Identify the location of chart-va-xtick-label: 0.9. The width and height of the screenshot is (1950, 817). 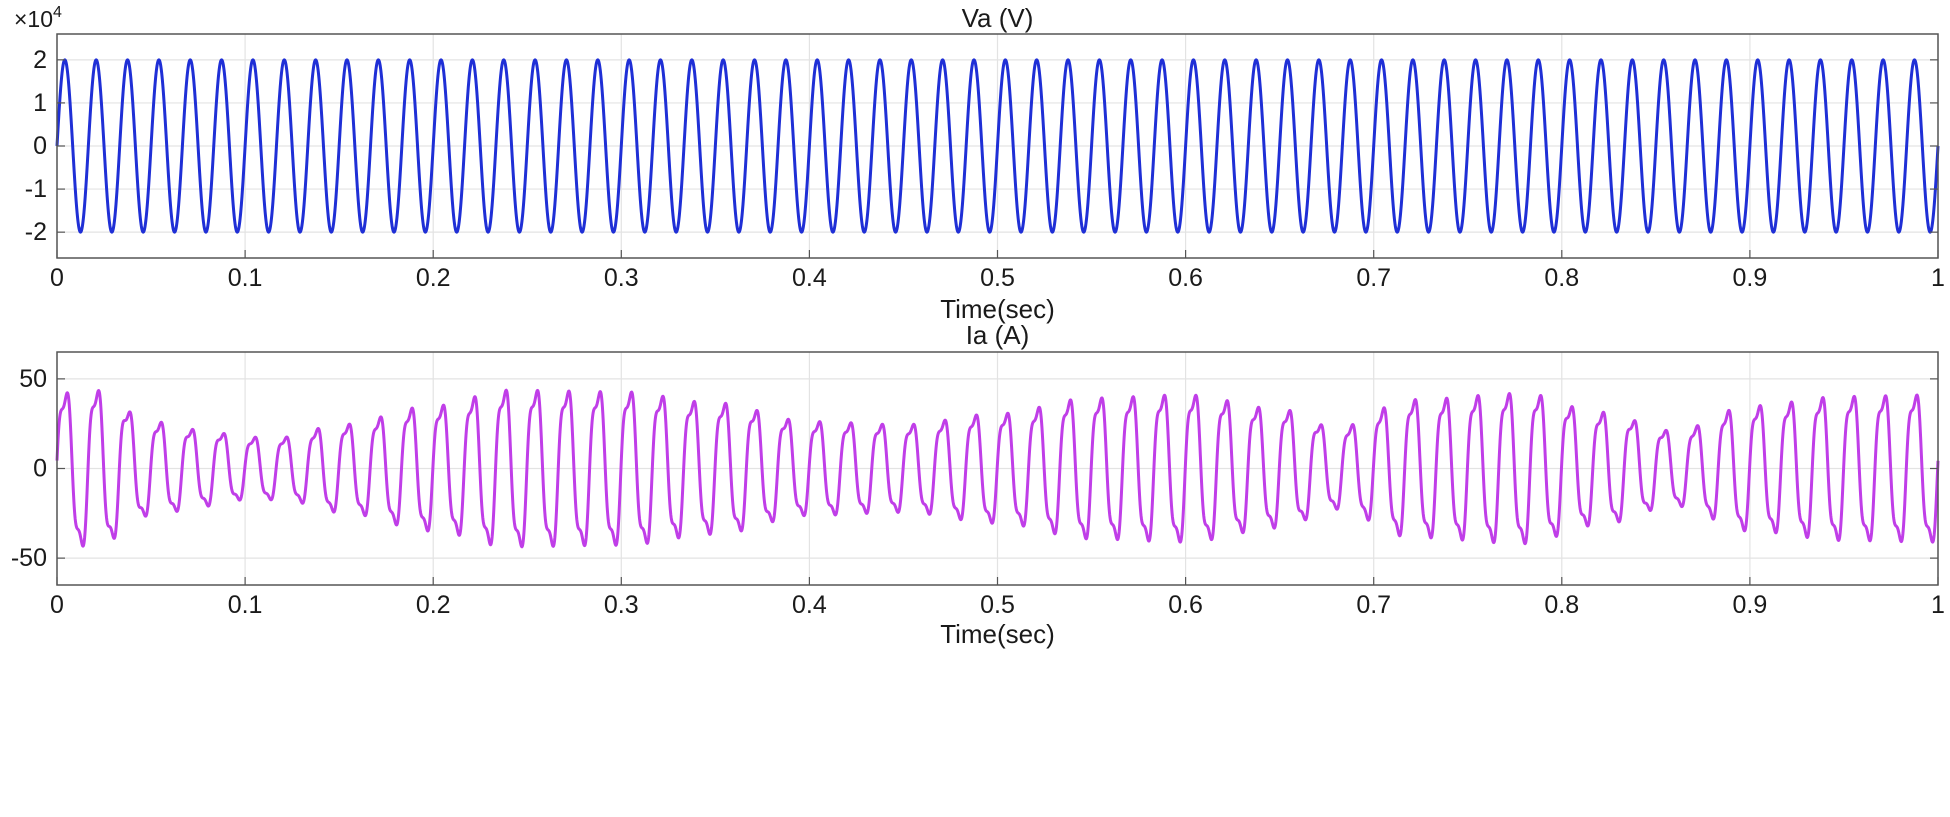
(1750, 278).